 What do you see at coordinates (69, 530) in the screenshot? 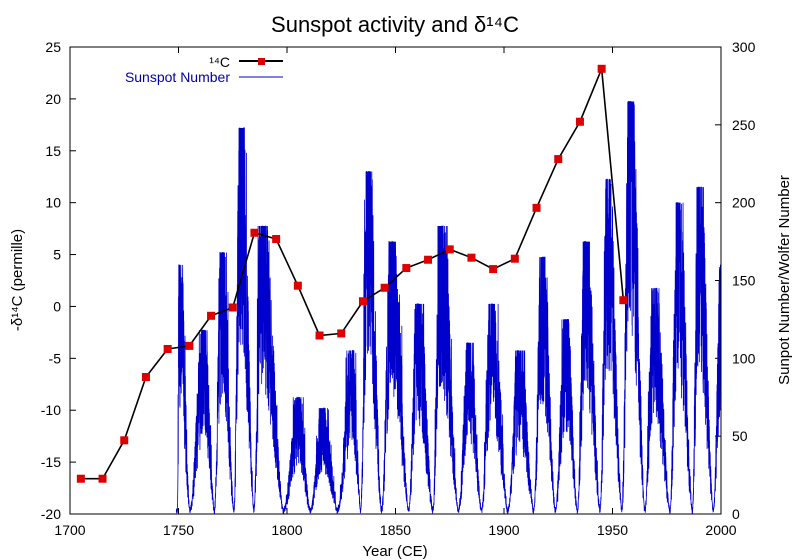
I see `x-tick-label: 1700` at bounding box center [69, 530].